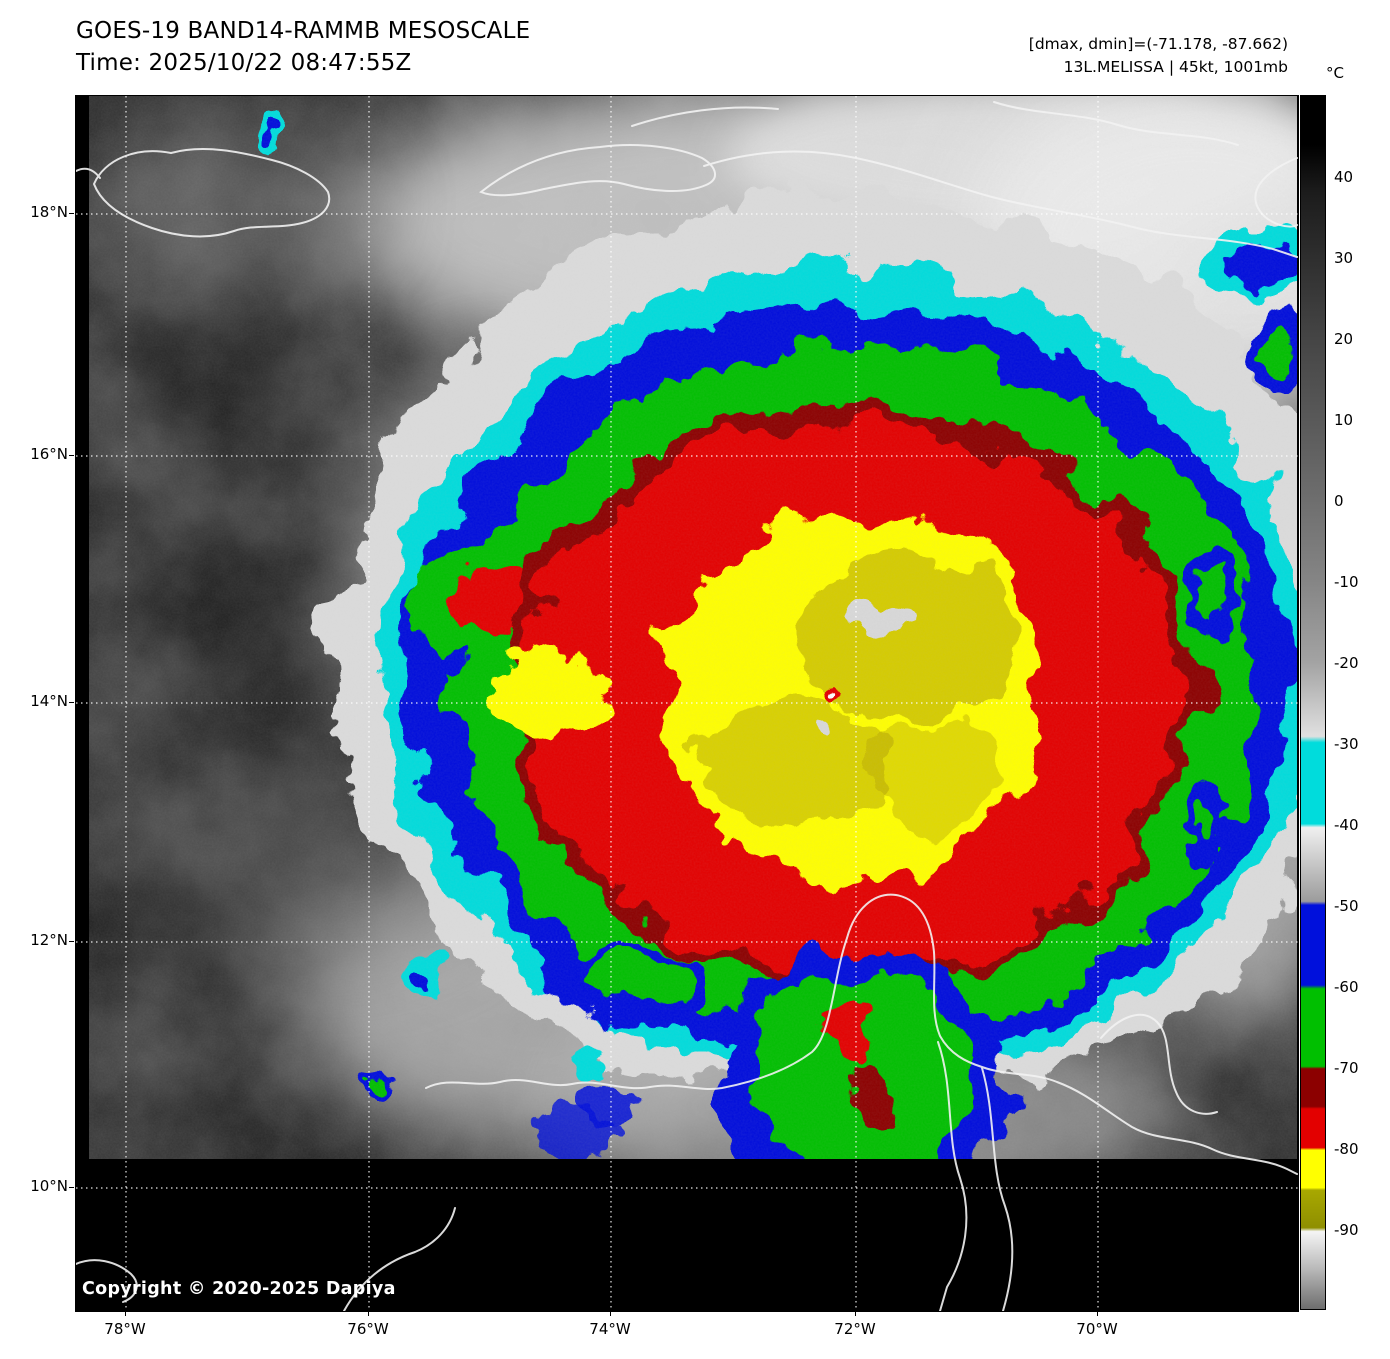 The width and height of the screenshot is (1390, 1359). I want to click on timestamp: Time: 2025/10/22 08:47:55Z, so click(244, 63).